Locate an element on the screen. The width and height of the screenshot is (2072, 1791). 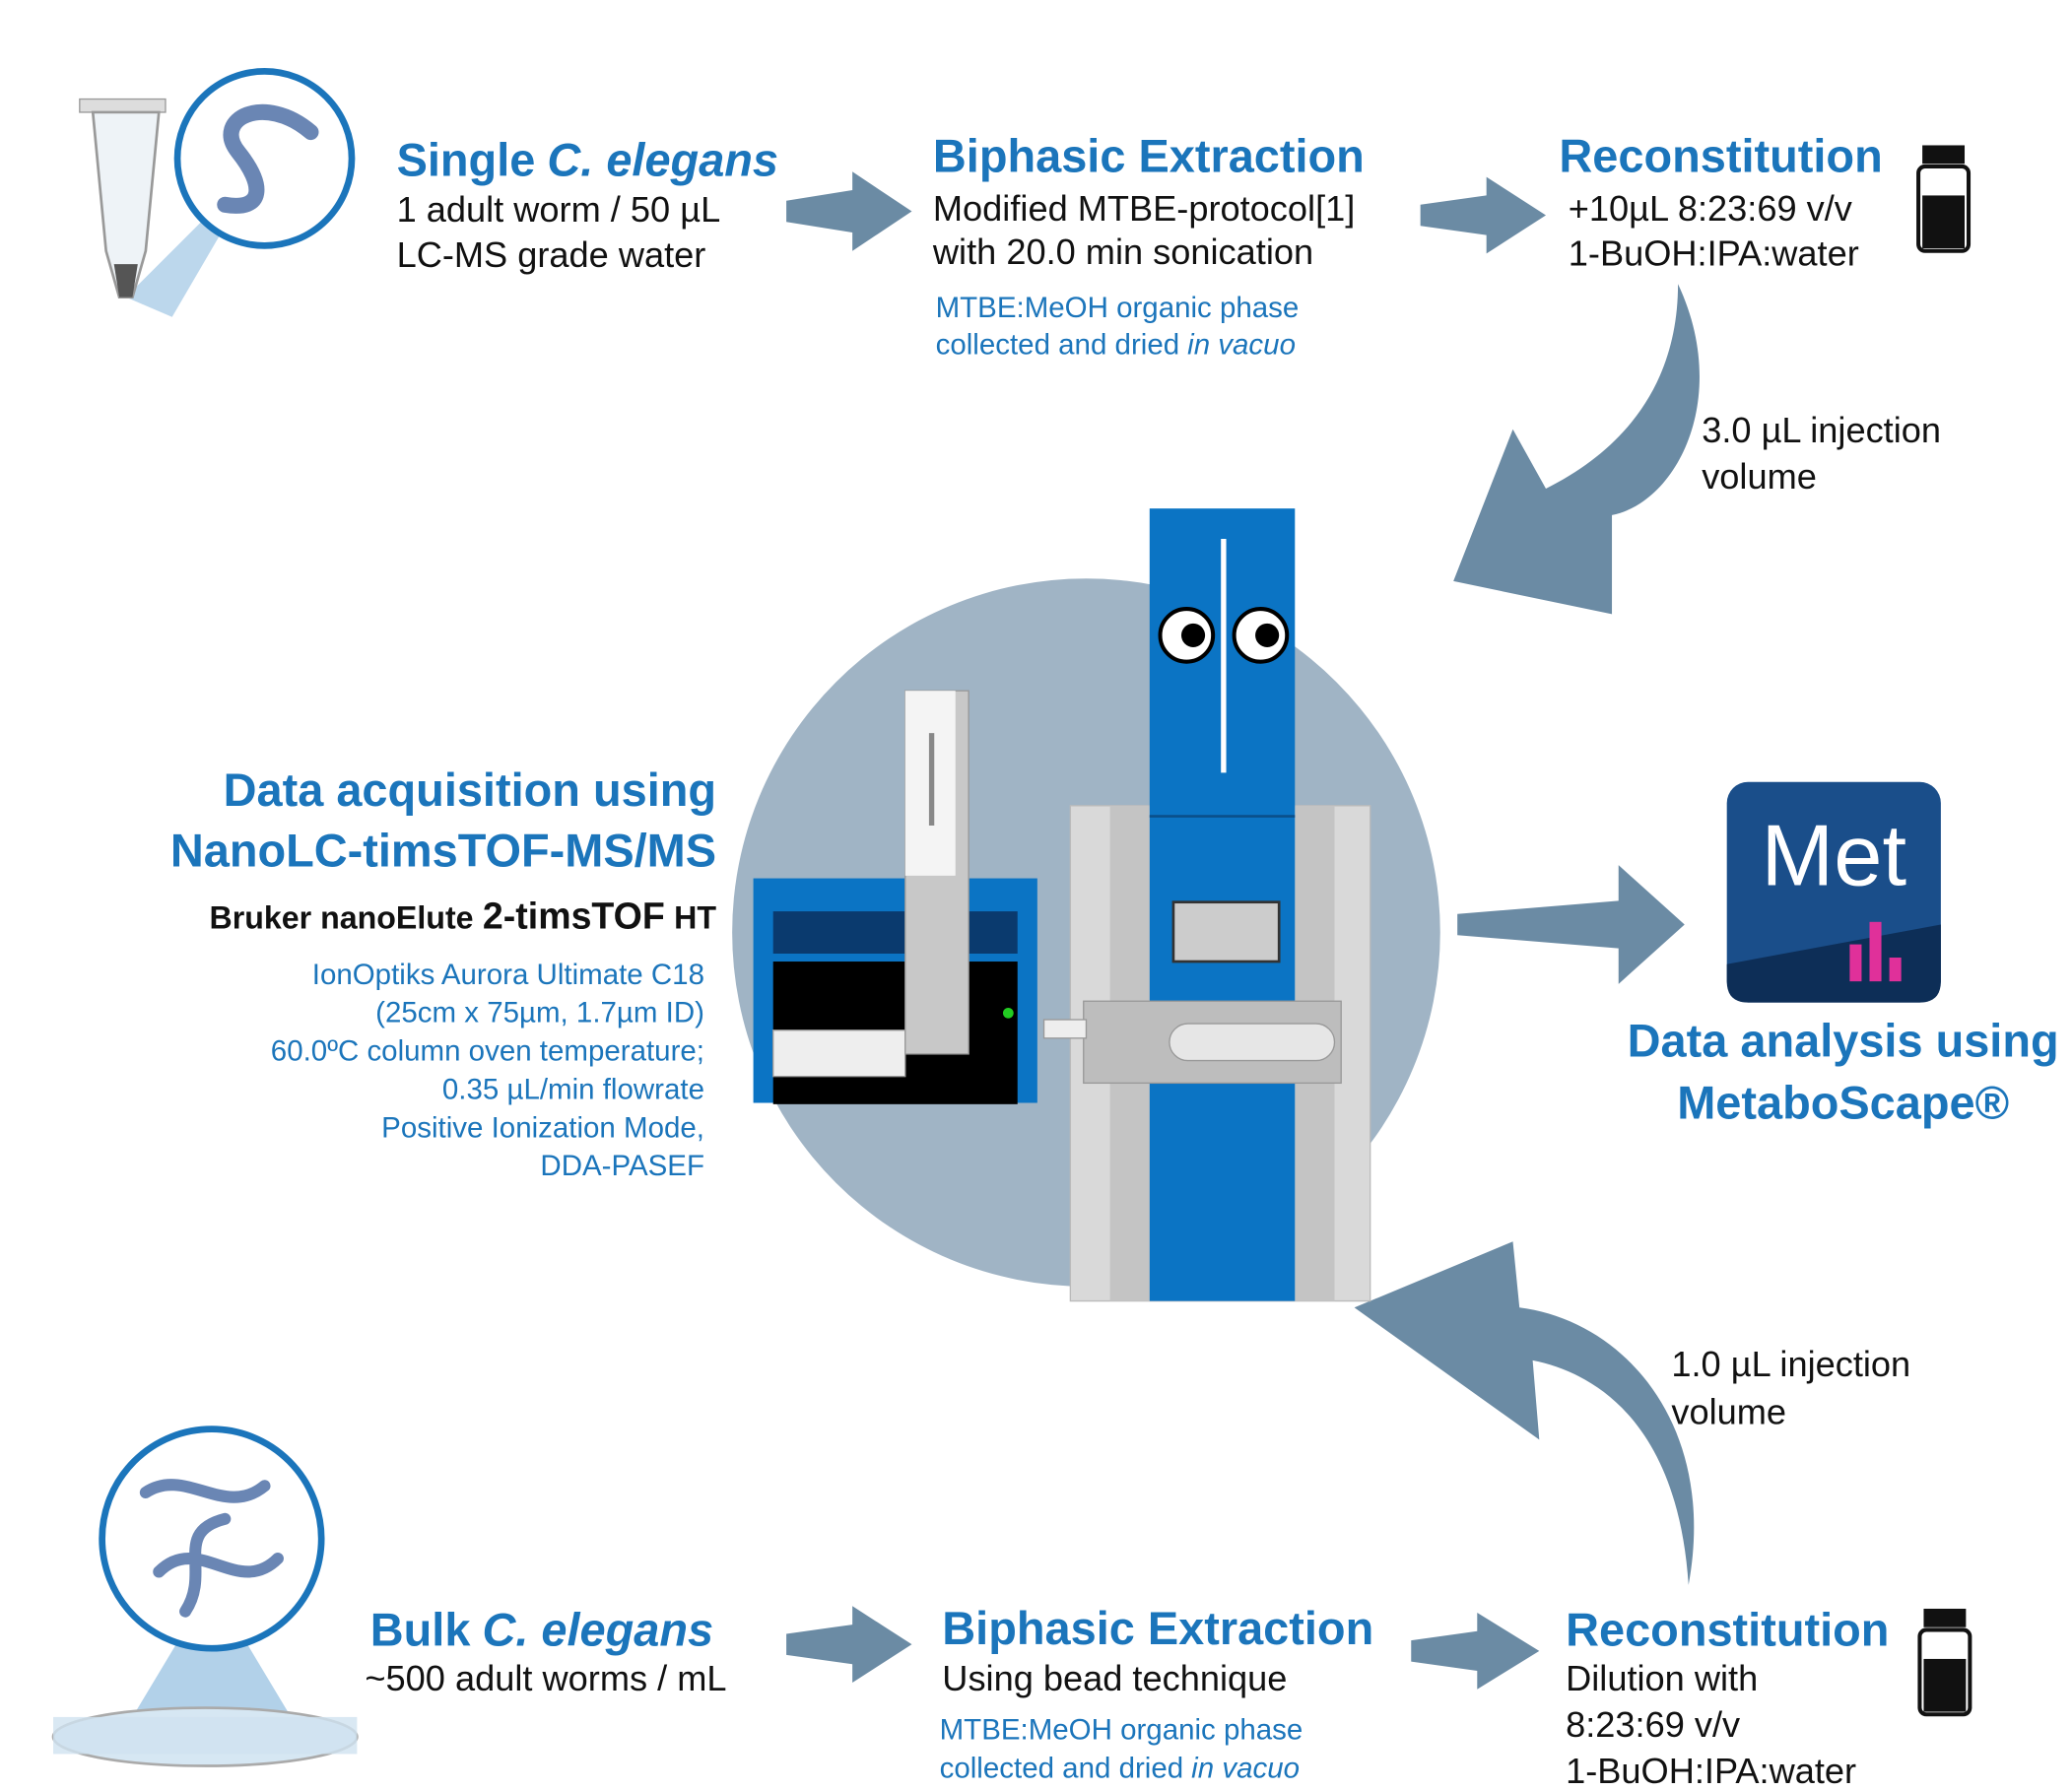
acquisition-detail: 60.0ºC column oven temperature; is located at coordinates (488, 1051).